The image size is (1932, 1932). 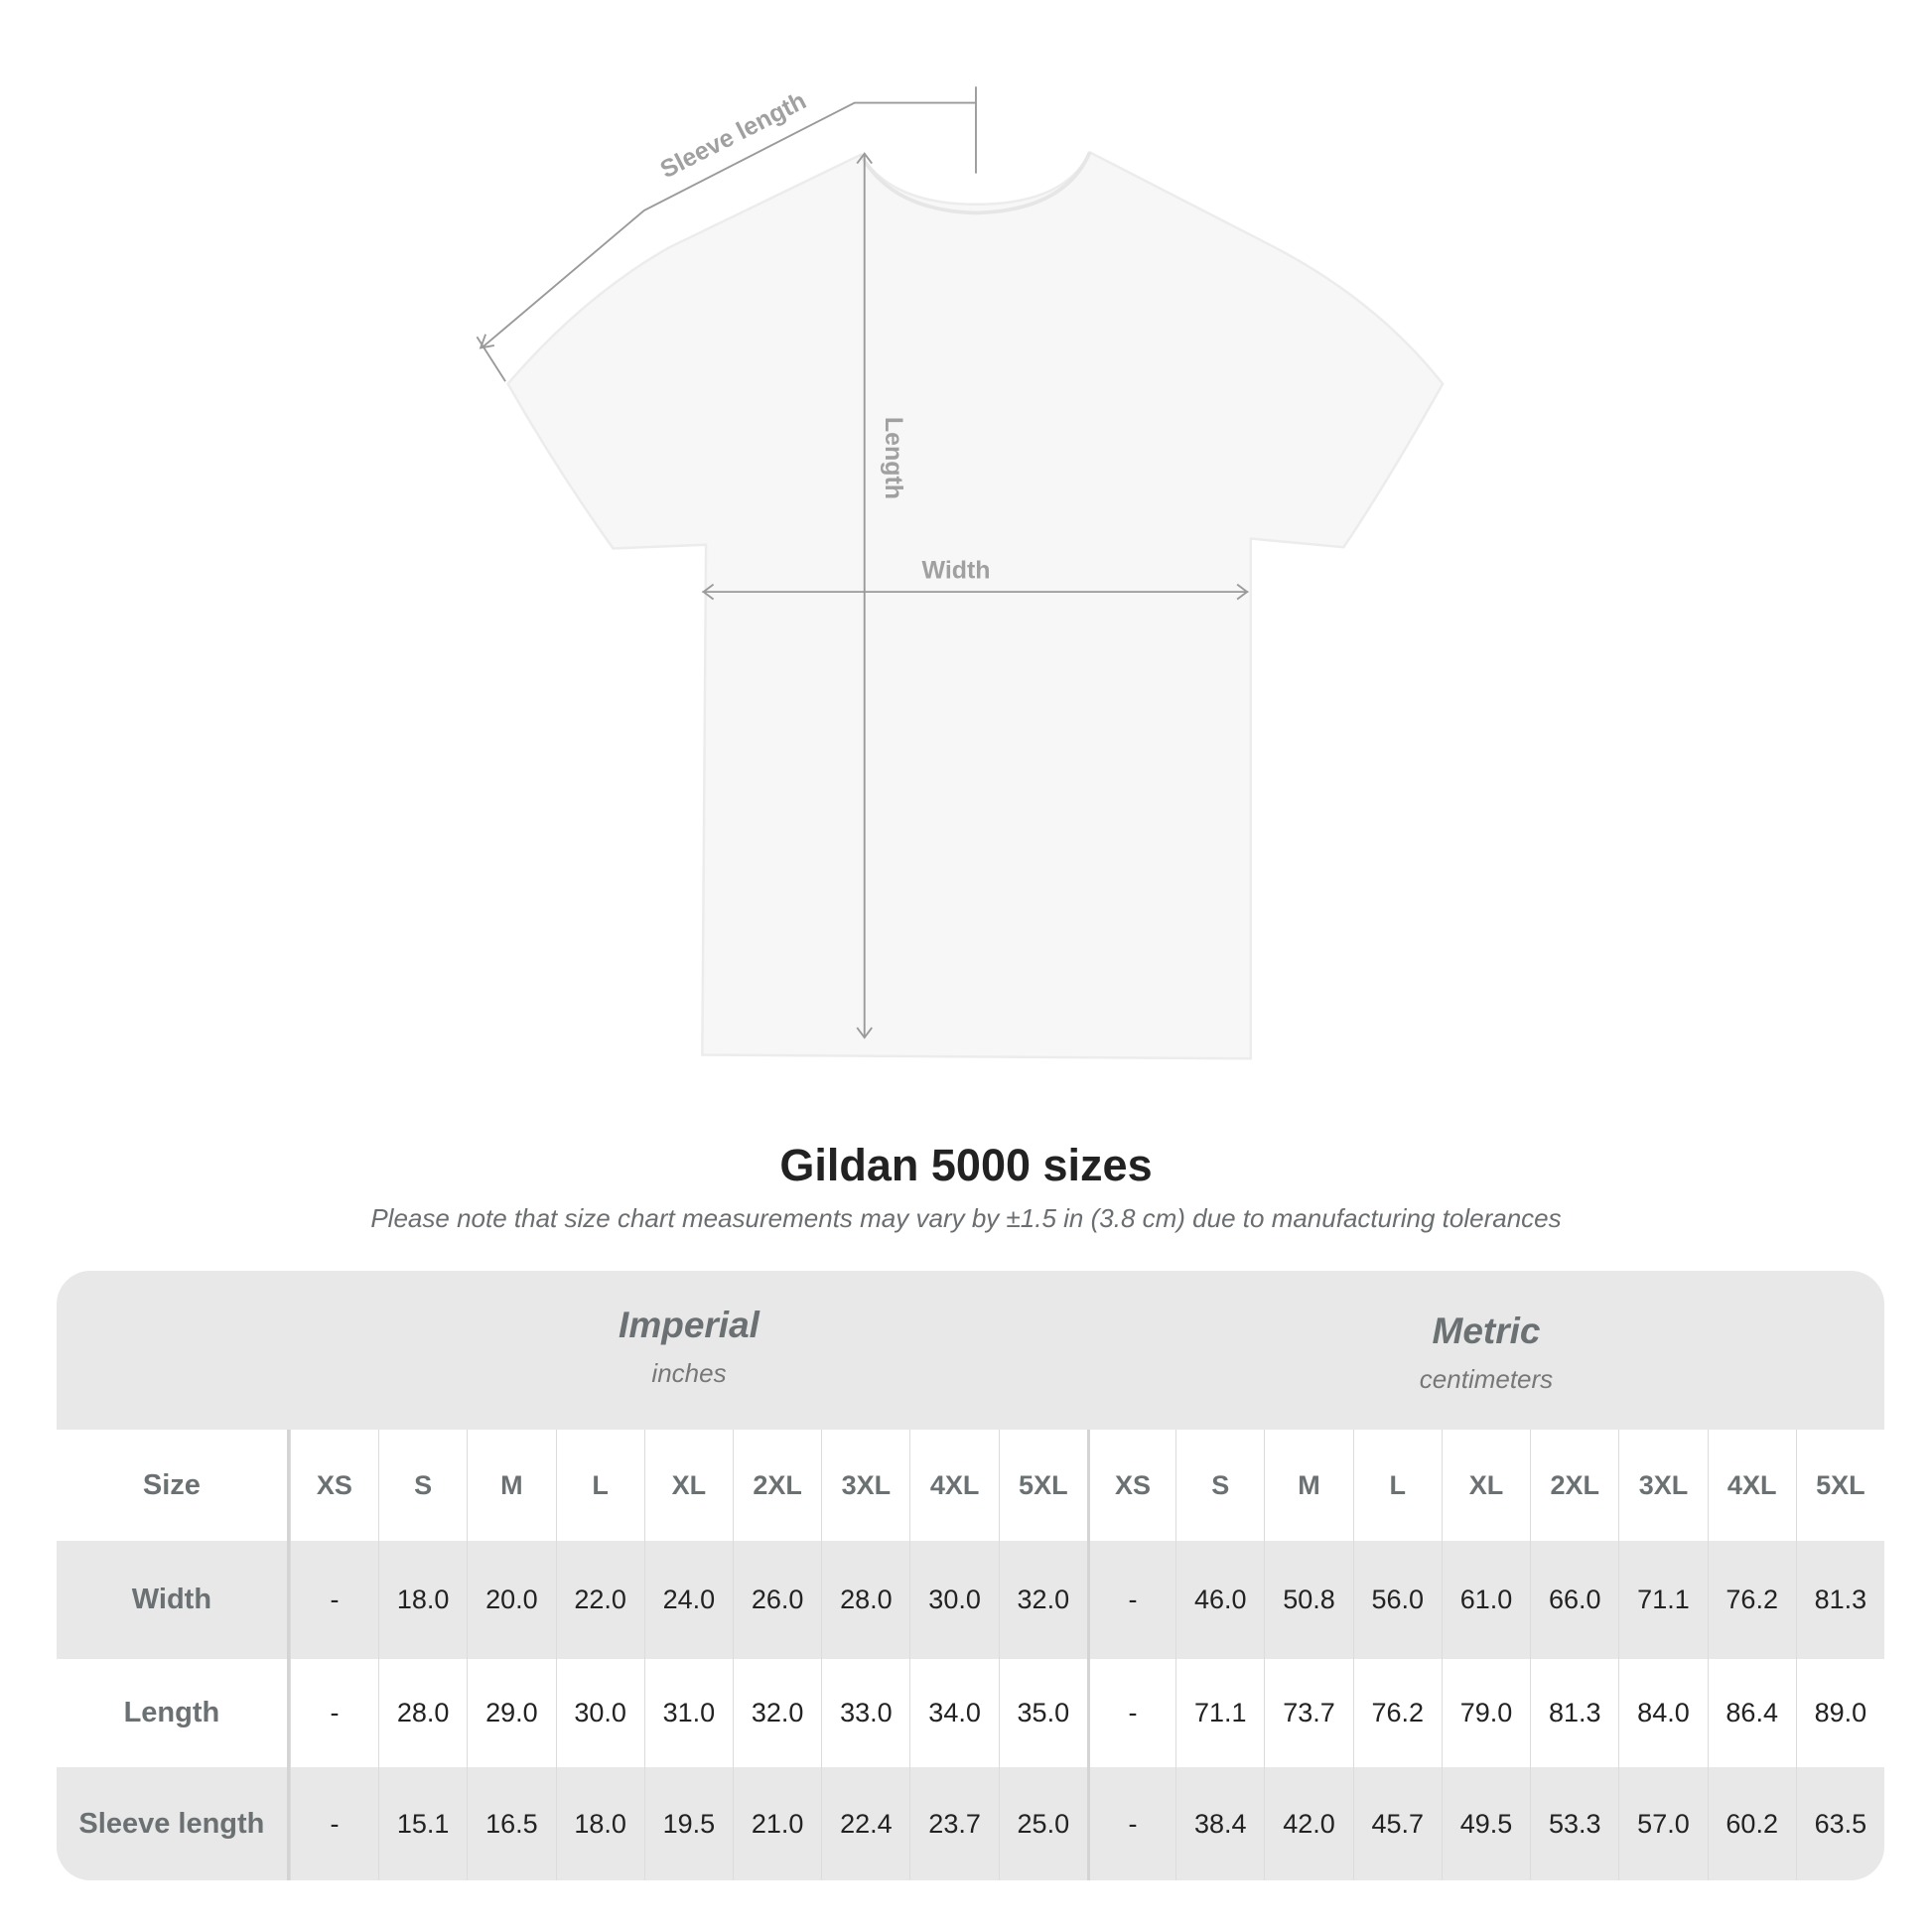 What do you see at coordinates (1042, 1823) in the screenshot?
I see `imperial-value-cell: 25.0` at bounding box center [1042, 1823].